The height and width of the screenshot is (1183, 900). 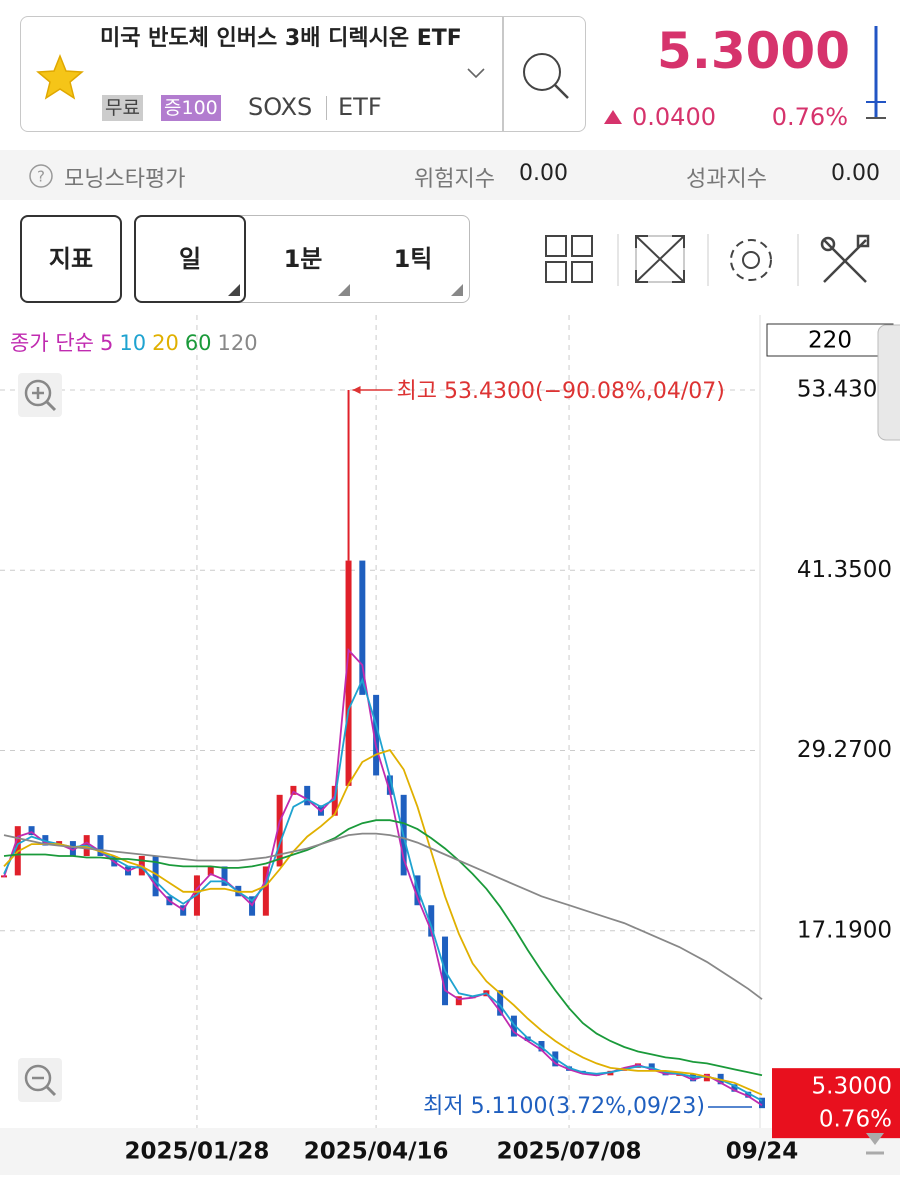 I want to click on x-tick-label: 09/24, so click(x=762, y=1152).